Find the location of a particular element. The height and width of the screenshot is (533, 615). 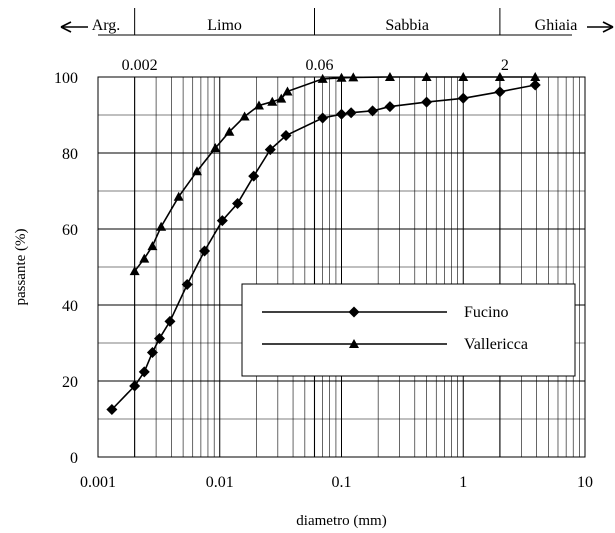

band-label: Sabbia is located at coordinates (407, 25).